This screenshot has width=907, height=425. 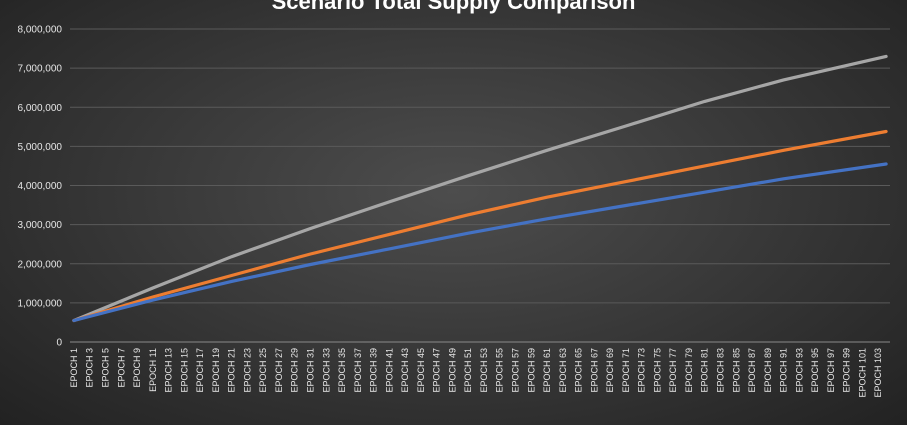 I want to click on x-tick-label: EPOCH 99, so click(x=847, y=370).